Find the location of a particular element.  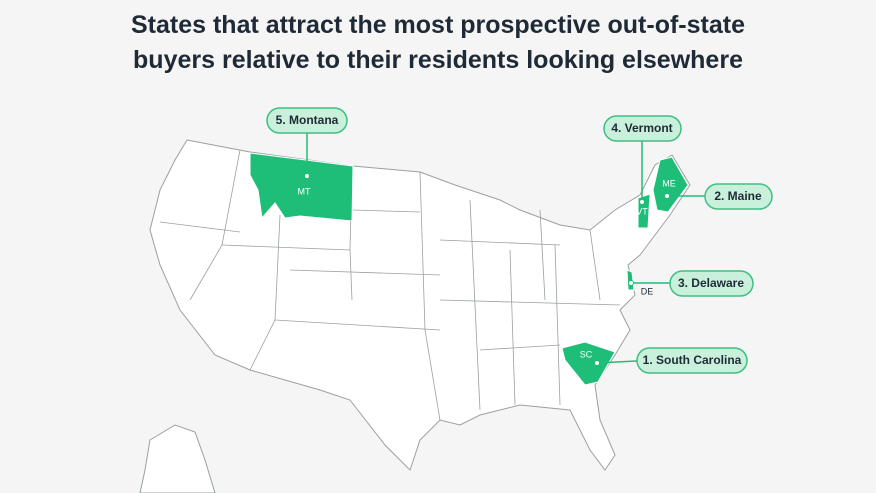

state-abbr: SC is located at coordinates (586, 354).